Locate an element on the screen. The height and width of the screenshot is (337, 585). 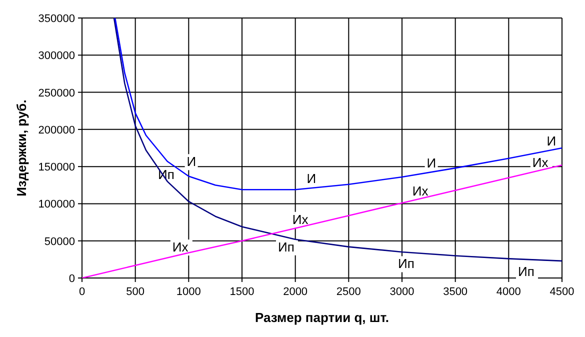
x-tick-label: 1000 is located at coordinates (188, 292).